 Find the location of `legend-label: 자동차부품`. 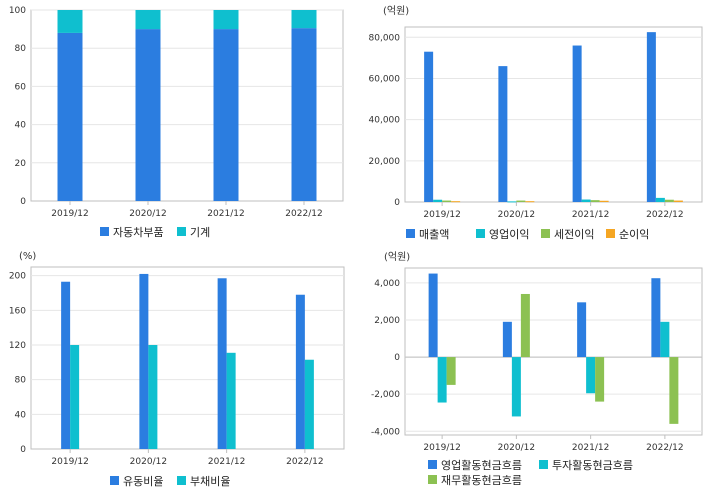

legend-label: 자동차부품 is located at coordinates (138, 232).